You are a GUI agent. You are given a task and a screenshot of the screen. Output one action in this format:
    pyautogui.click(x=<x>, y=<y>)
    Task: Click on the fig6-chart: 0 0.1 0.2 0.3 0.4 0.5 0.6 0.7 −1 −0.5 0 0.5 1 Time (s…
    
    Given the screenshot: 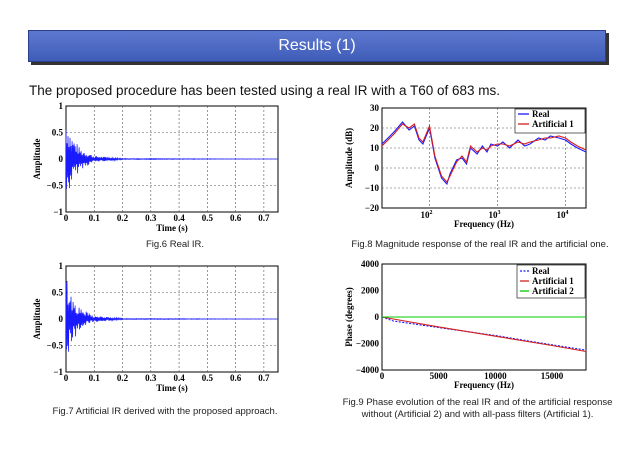 What is the action you would take?
    pyautogui.click(x=155, y=167)
    